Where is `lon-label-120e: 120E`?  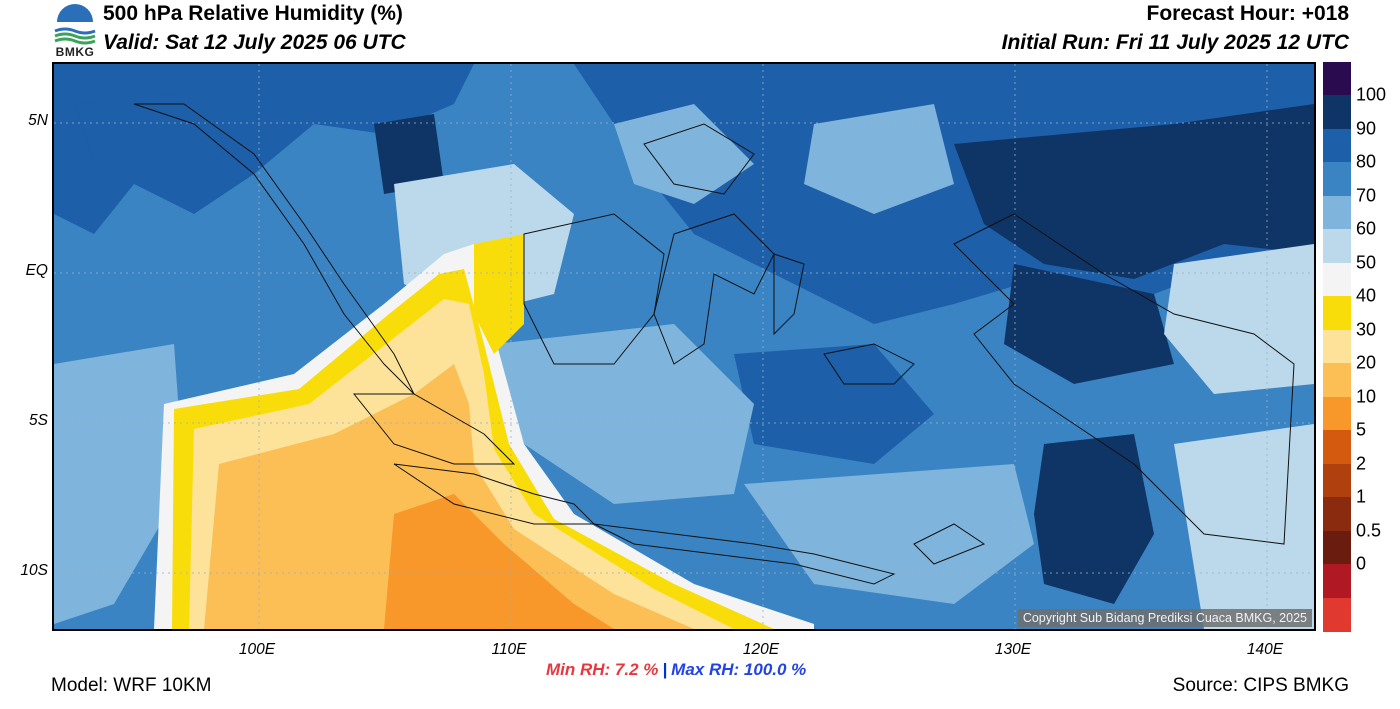 lon-label-120e: 120E is located at coordinates (761, 649).